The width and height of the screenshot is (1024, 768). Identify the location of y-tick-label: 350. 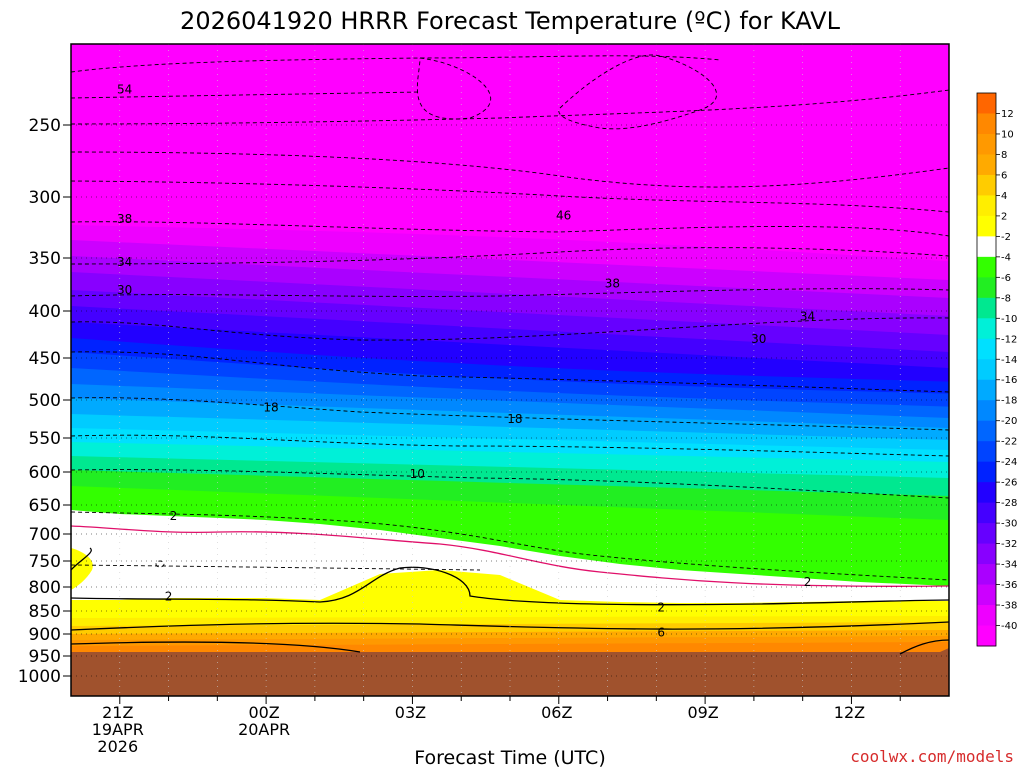
(45, 259).